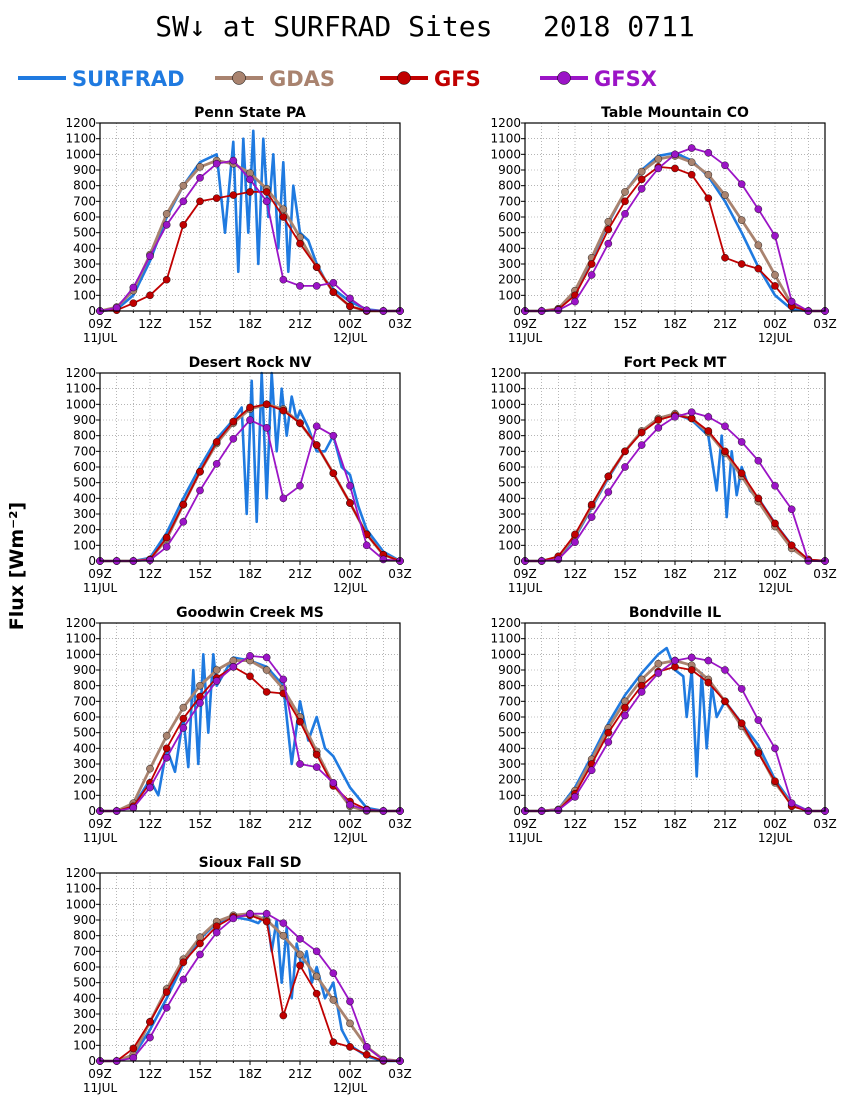 Image resolution: width=850 pixels, height=1100 pixels. What do you see at coordinates (675, 238) in the screenshot?
I see `series-line-gfs` at bounding box center [675, 238].